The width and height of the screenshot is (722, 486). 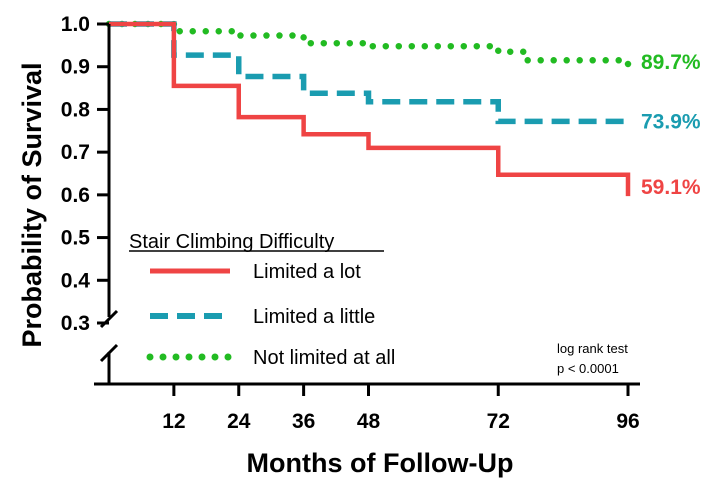 What do you see at coordinates (592, 348) in the screenshot?
I see `stat-test-label: log rank test` at bounding box center [592, 348].